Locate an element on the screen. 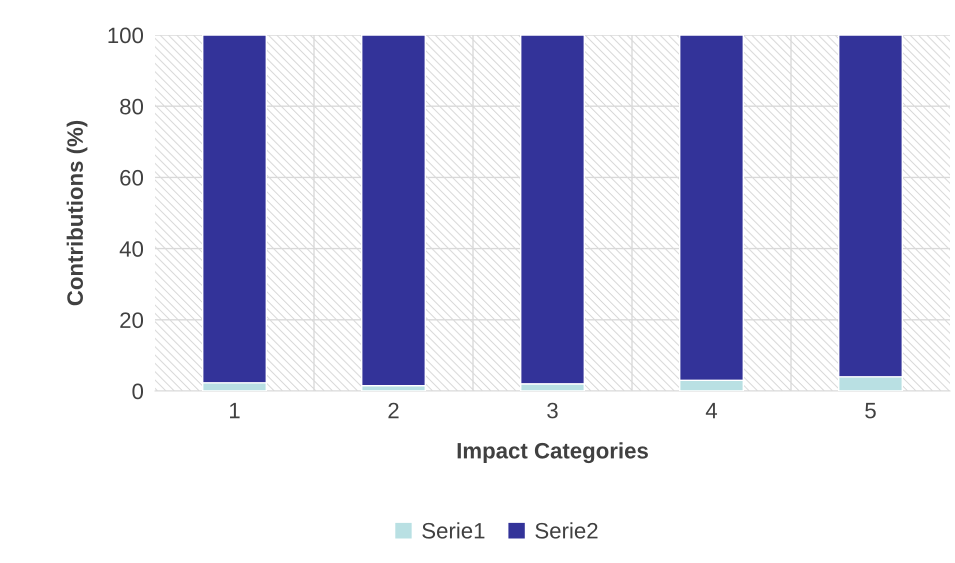 The height and width of the screenshot is (563, 955). x-axis-title: Impact Categories is located at coordinates (553, 453).